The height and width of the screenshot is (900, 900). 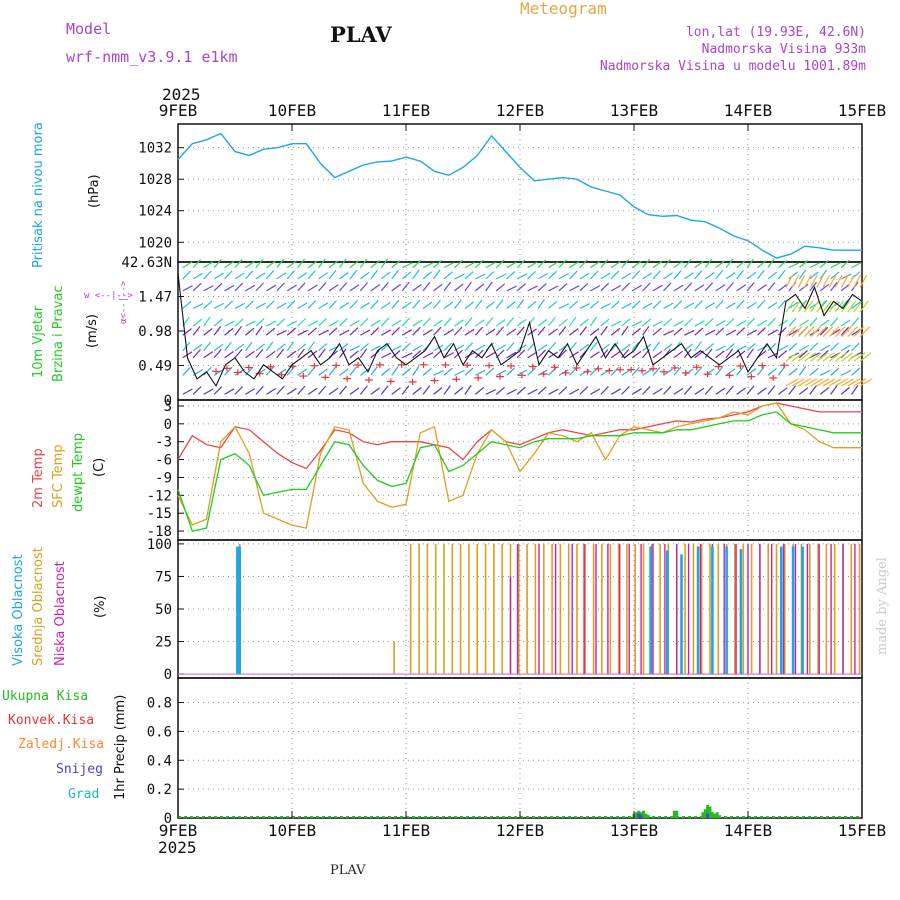 I want to click on year-bottom: 2025, so click(x=177, y=847).